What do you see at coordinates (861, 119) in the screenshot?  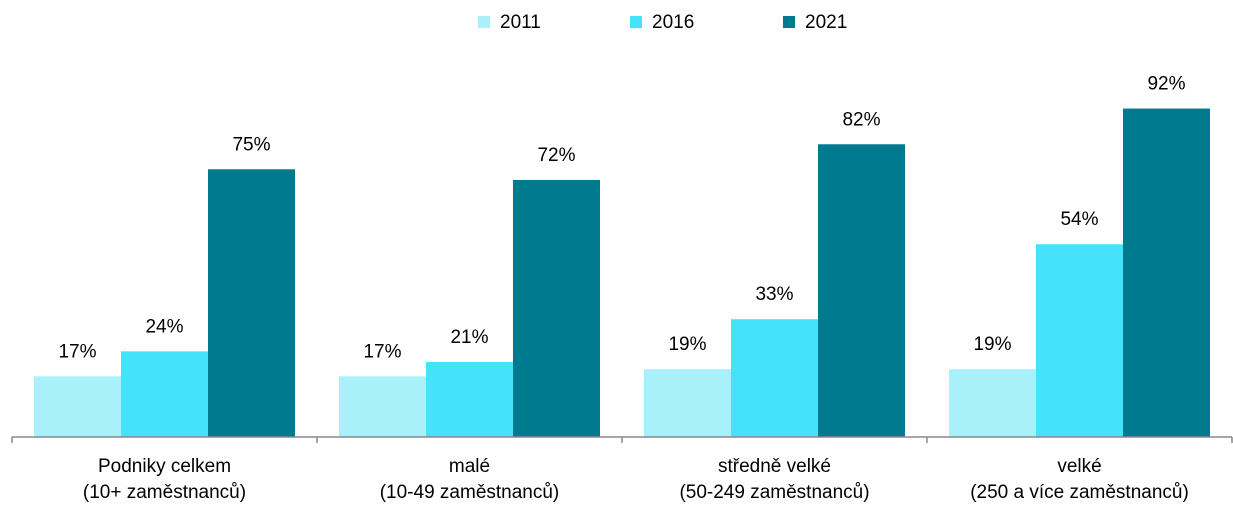 I see `value-label: 82%` at bounding box center [861, 119].